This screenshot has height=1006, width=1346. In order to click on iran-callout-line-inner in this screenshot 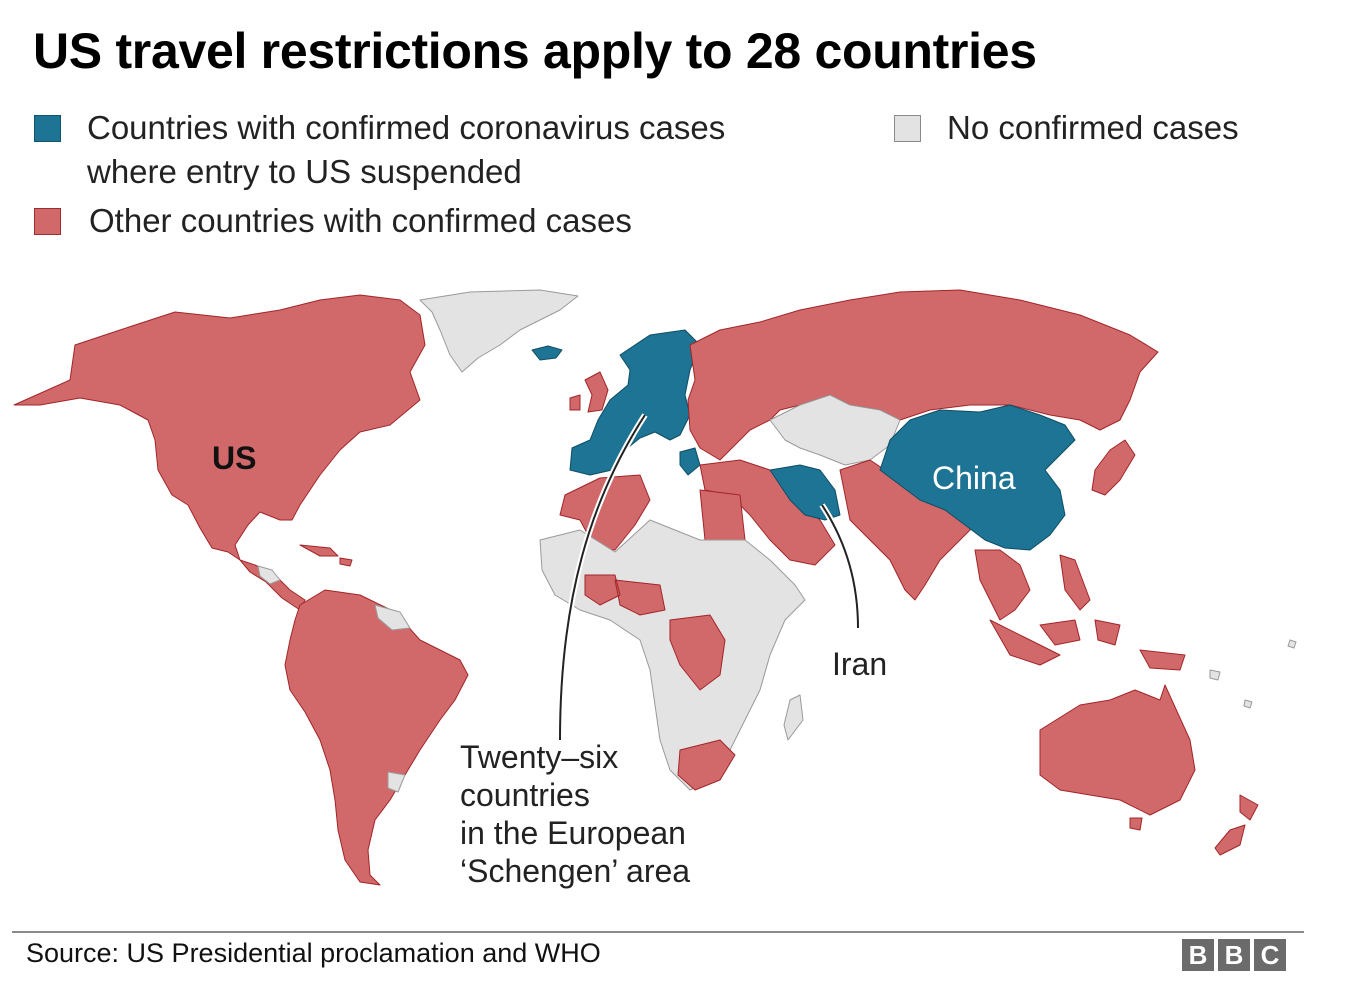, I will do `click(840, 566)`.